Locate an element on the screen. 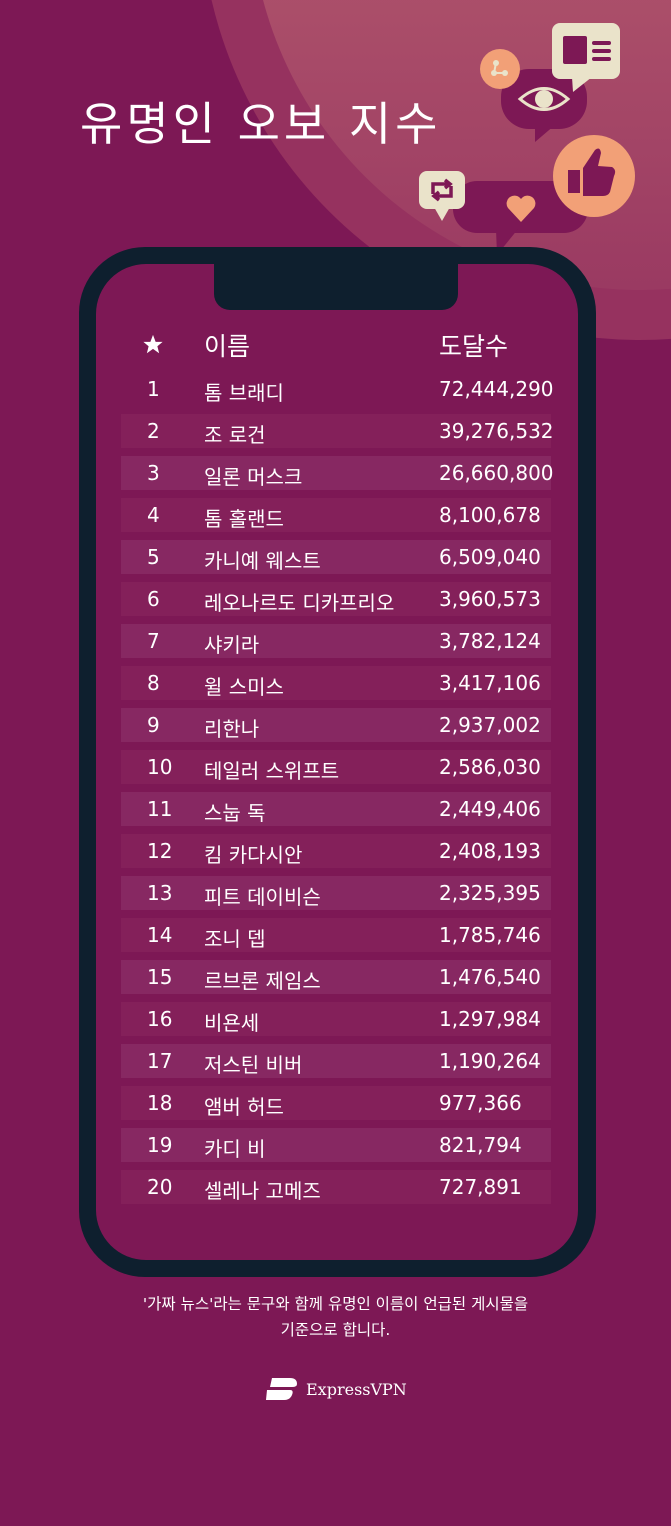  rank-cell: 4 is located at coordinates (153, 515).